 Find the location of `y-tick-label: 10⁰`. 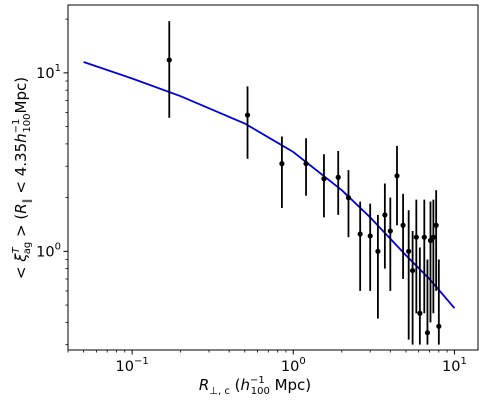

y-tick-label: 10⁰ is located at coordinates (48, 250).